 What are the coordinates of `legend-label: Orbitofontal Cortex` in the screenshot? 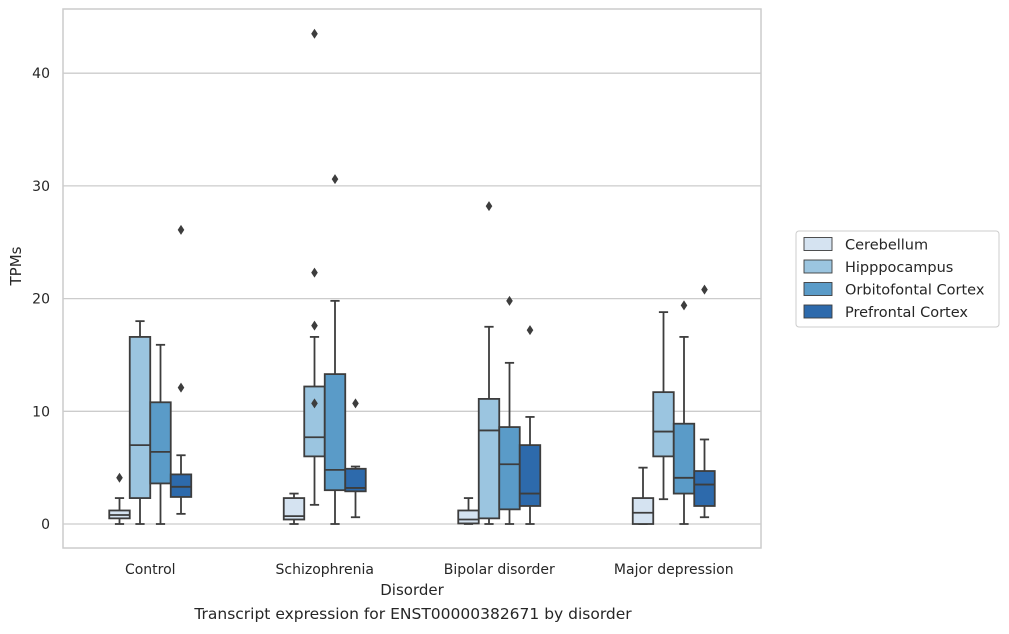 It's located at (915, 291).